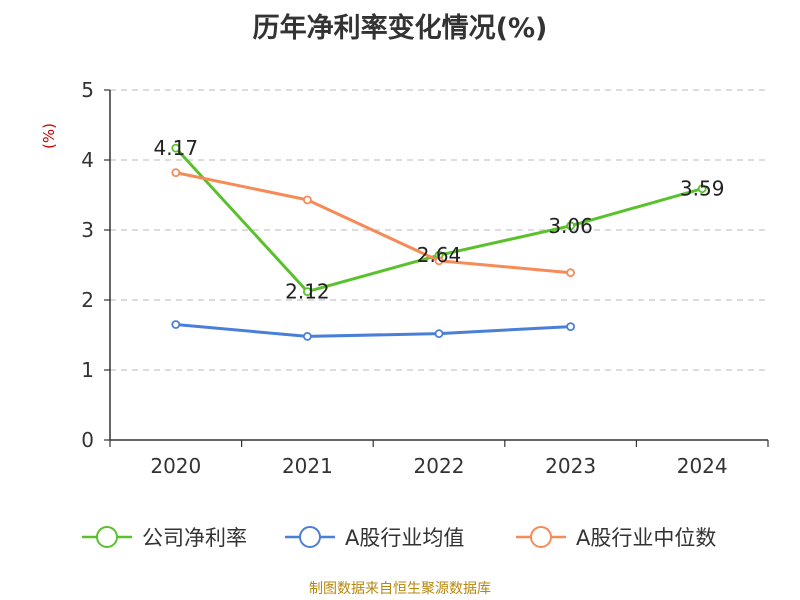  I want to click on data-label: 3.06, so click(570, 226).